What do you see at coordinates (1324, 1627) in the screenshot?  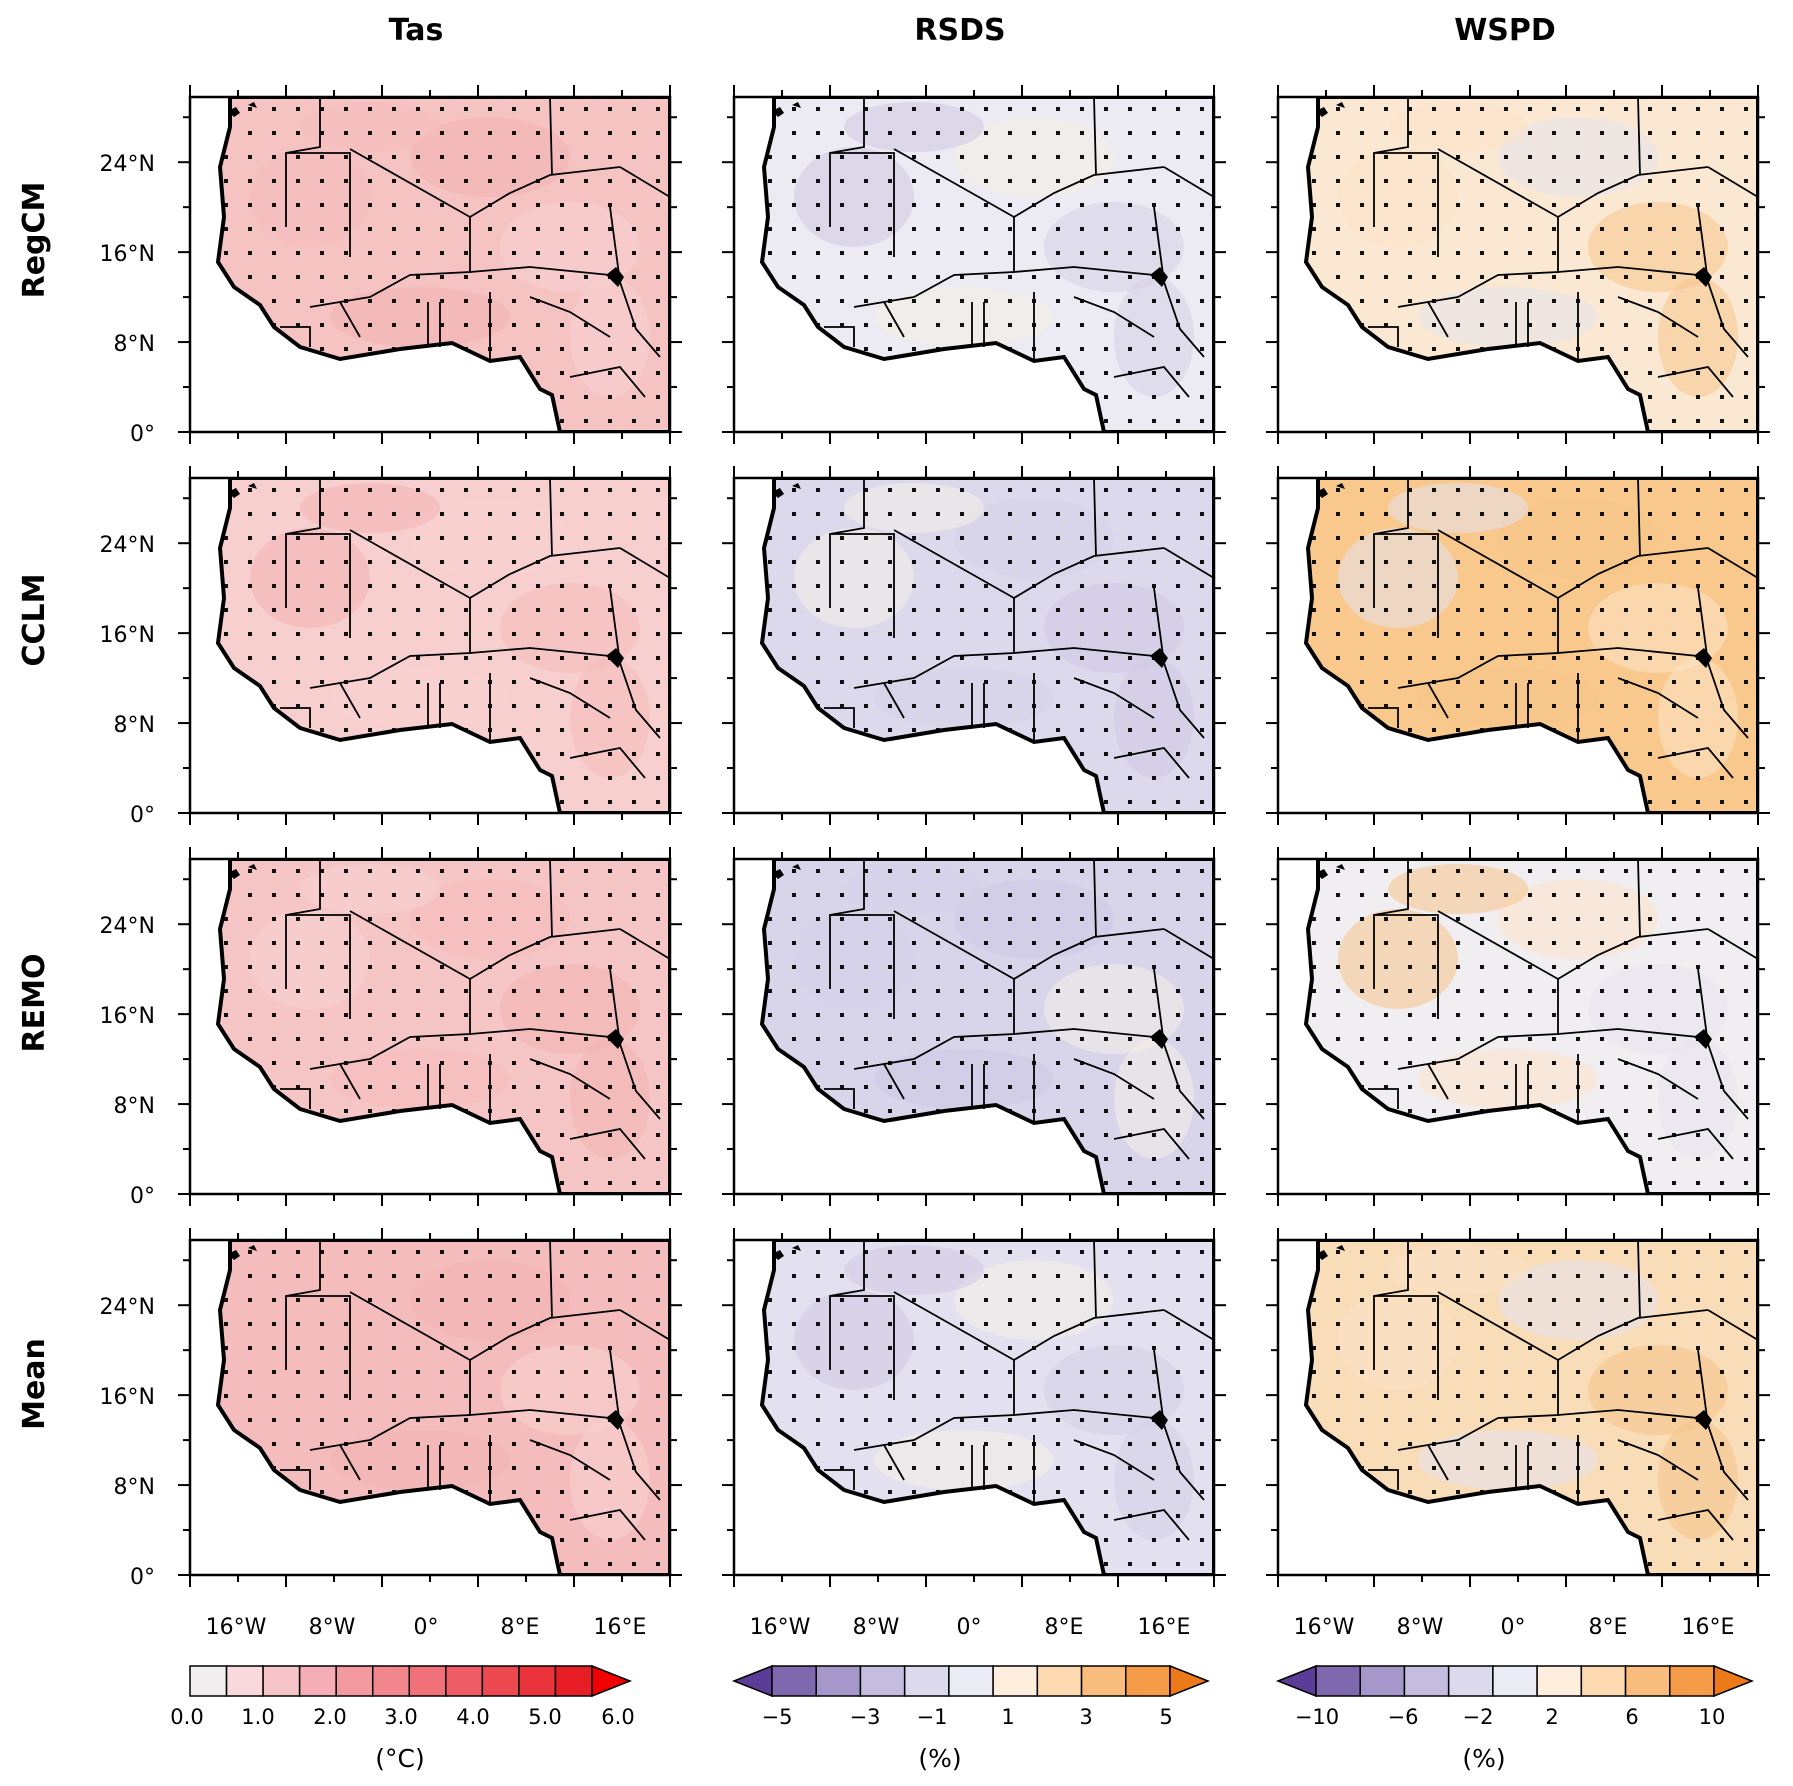 I see `lon-label: 16°W` at bounding box center [1324, 1627].